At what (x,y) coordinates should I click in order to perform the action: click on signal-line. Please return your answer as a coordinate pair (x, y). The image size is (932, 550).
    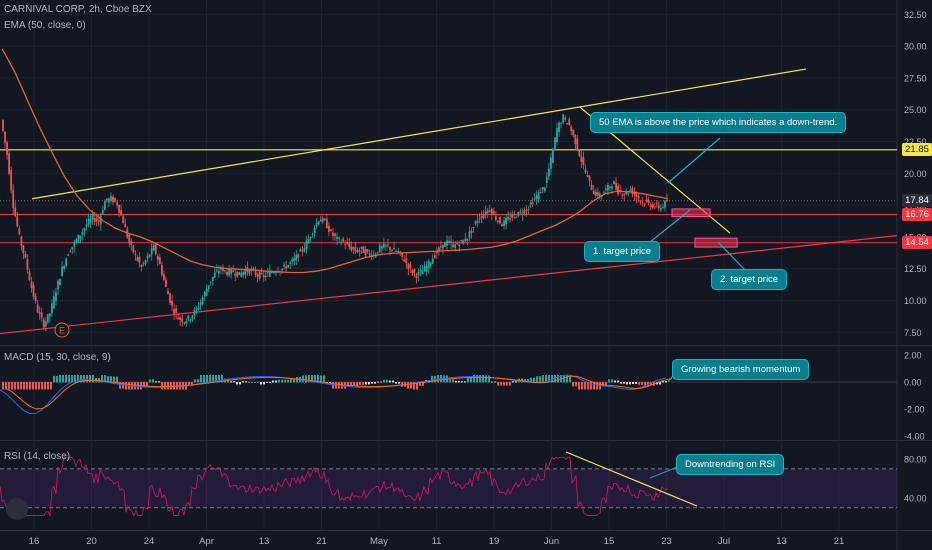
    Looking at the image, I should click on (339, 392).